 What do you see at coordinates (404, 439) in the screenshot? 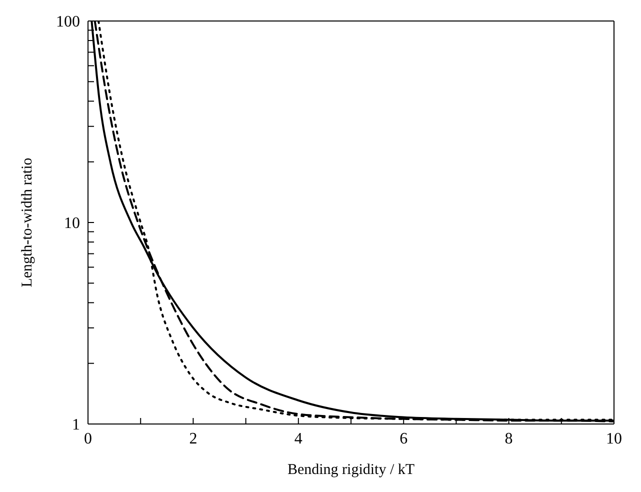
I see `x-tick-label: 6` at bounding box center [404, 439].